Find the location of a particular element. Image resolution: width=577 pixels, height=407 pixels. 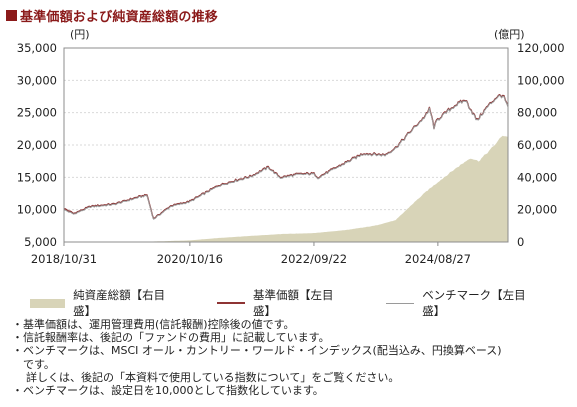

y-right-tick-label: 20,000 is located at coordinates (537, 210).